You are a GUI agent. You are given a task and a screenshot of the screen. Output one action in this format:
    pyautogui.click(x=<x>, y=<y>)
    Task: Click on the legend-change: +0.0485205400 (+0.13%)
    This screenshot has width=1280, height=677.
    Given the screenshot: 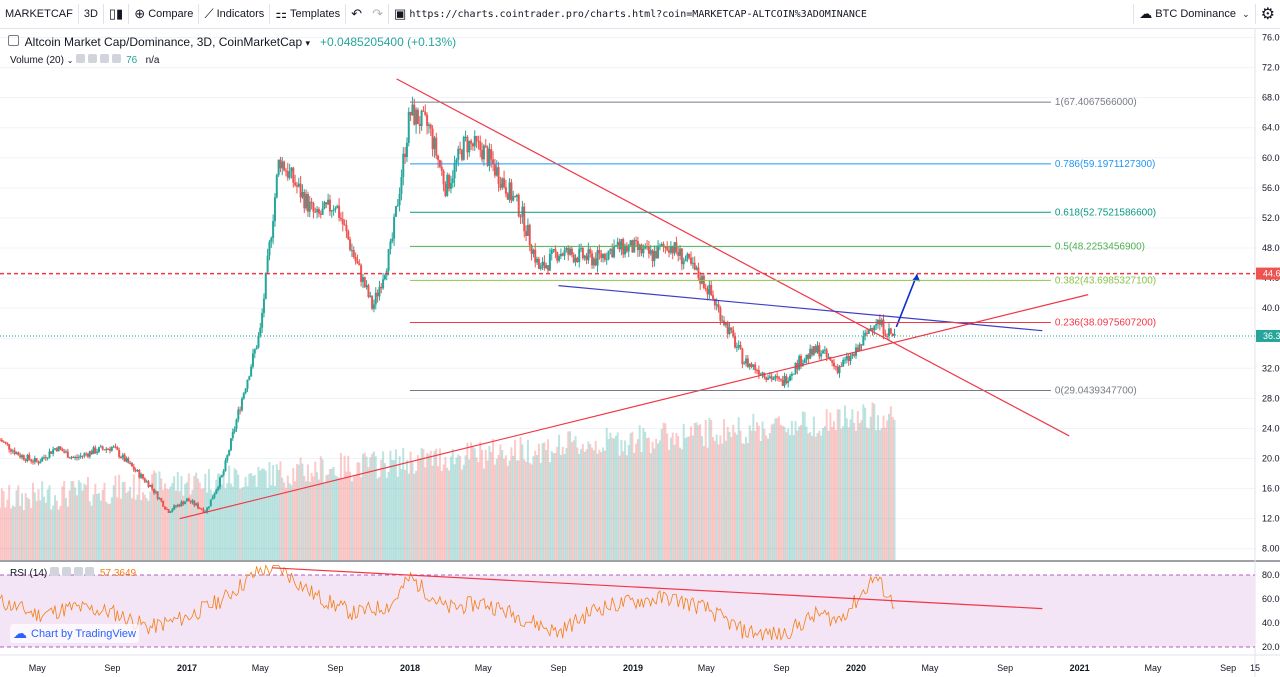 What is the action you would take?
    pyautogui.click(x=388, y=42)
    